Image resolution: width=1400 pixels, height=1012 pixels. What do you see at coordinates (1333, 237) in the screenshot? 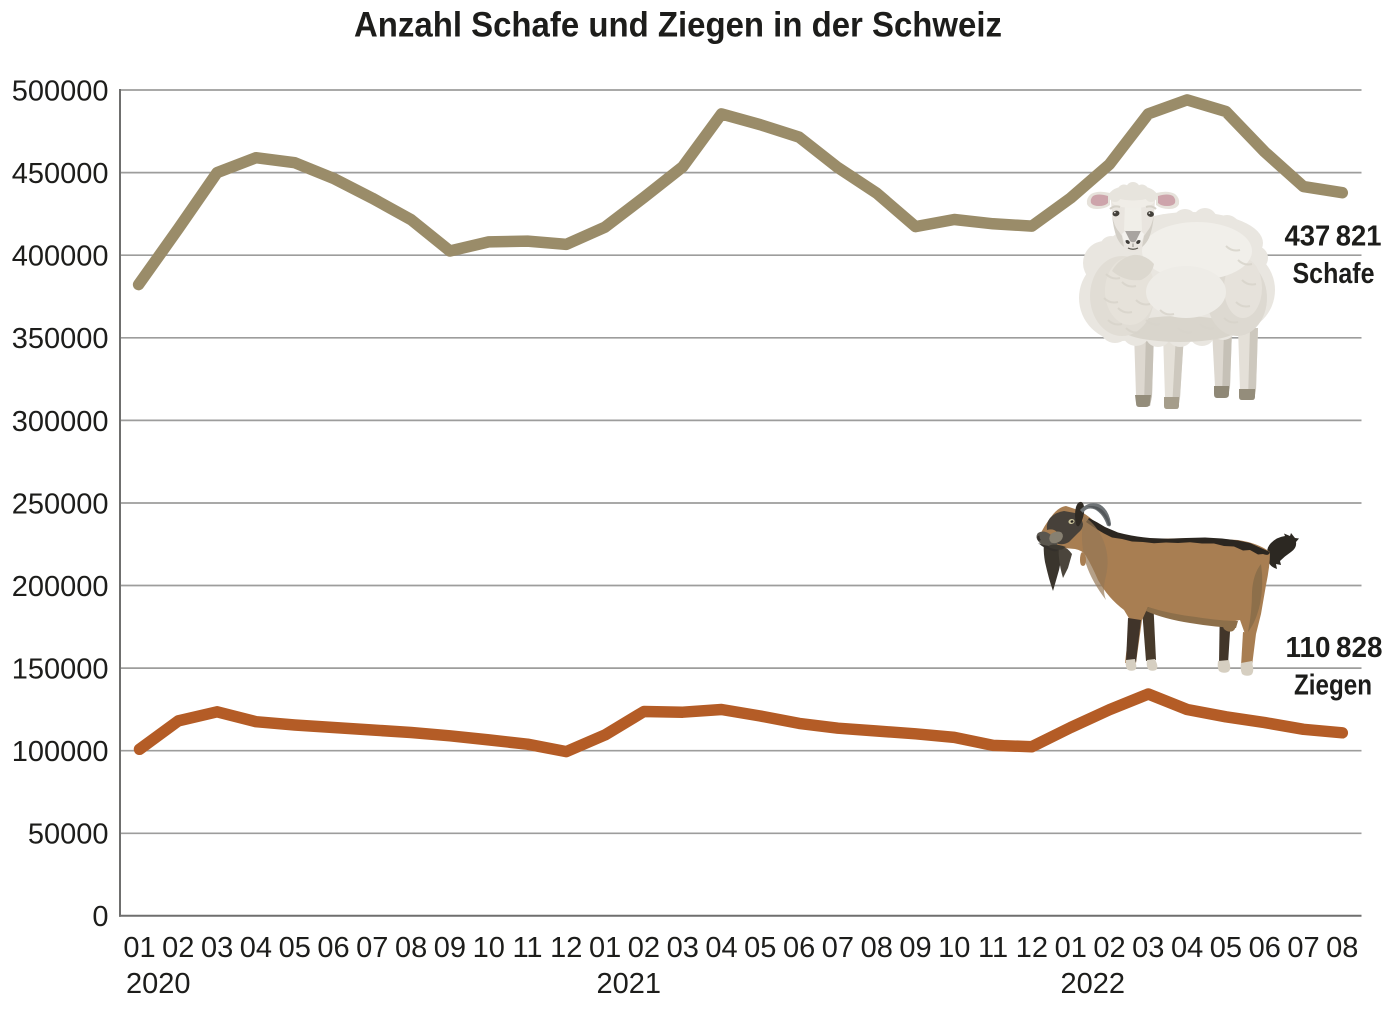
I see `svg-text: 437 821` at bounding box center [1333, 237].